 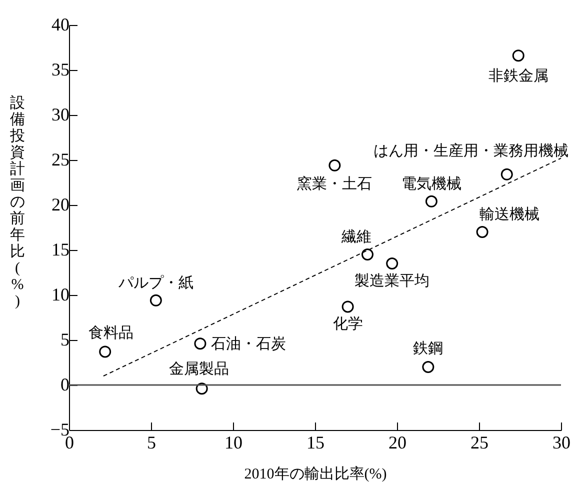 What do you see at coordinates (509, 214) in the screenshot?
I see `annotation: 輸送機械` at bounding box center [509, 214].